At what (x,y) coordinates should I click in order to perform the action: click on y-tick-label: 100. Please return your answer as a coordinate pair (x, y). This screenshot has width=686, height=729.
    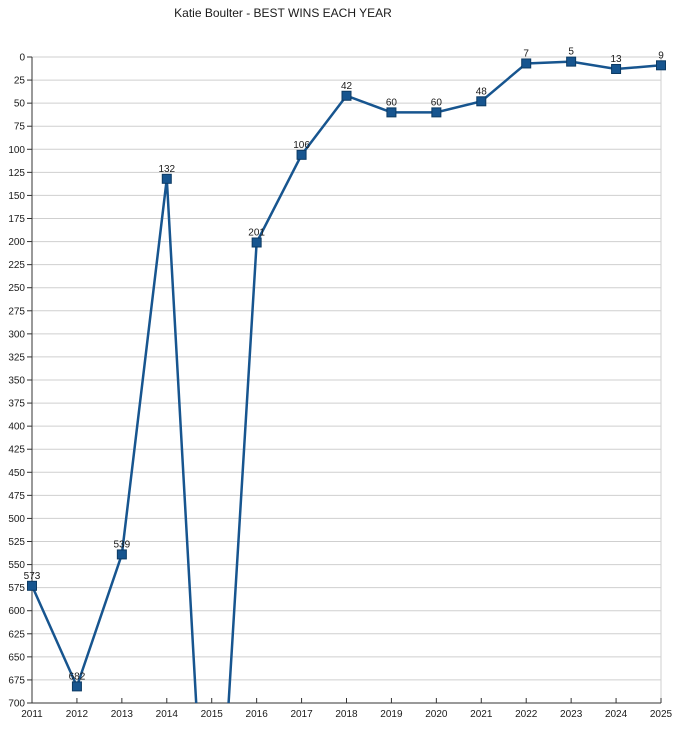
    Looking at the image, I should click on (16, 150).